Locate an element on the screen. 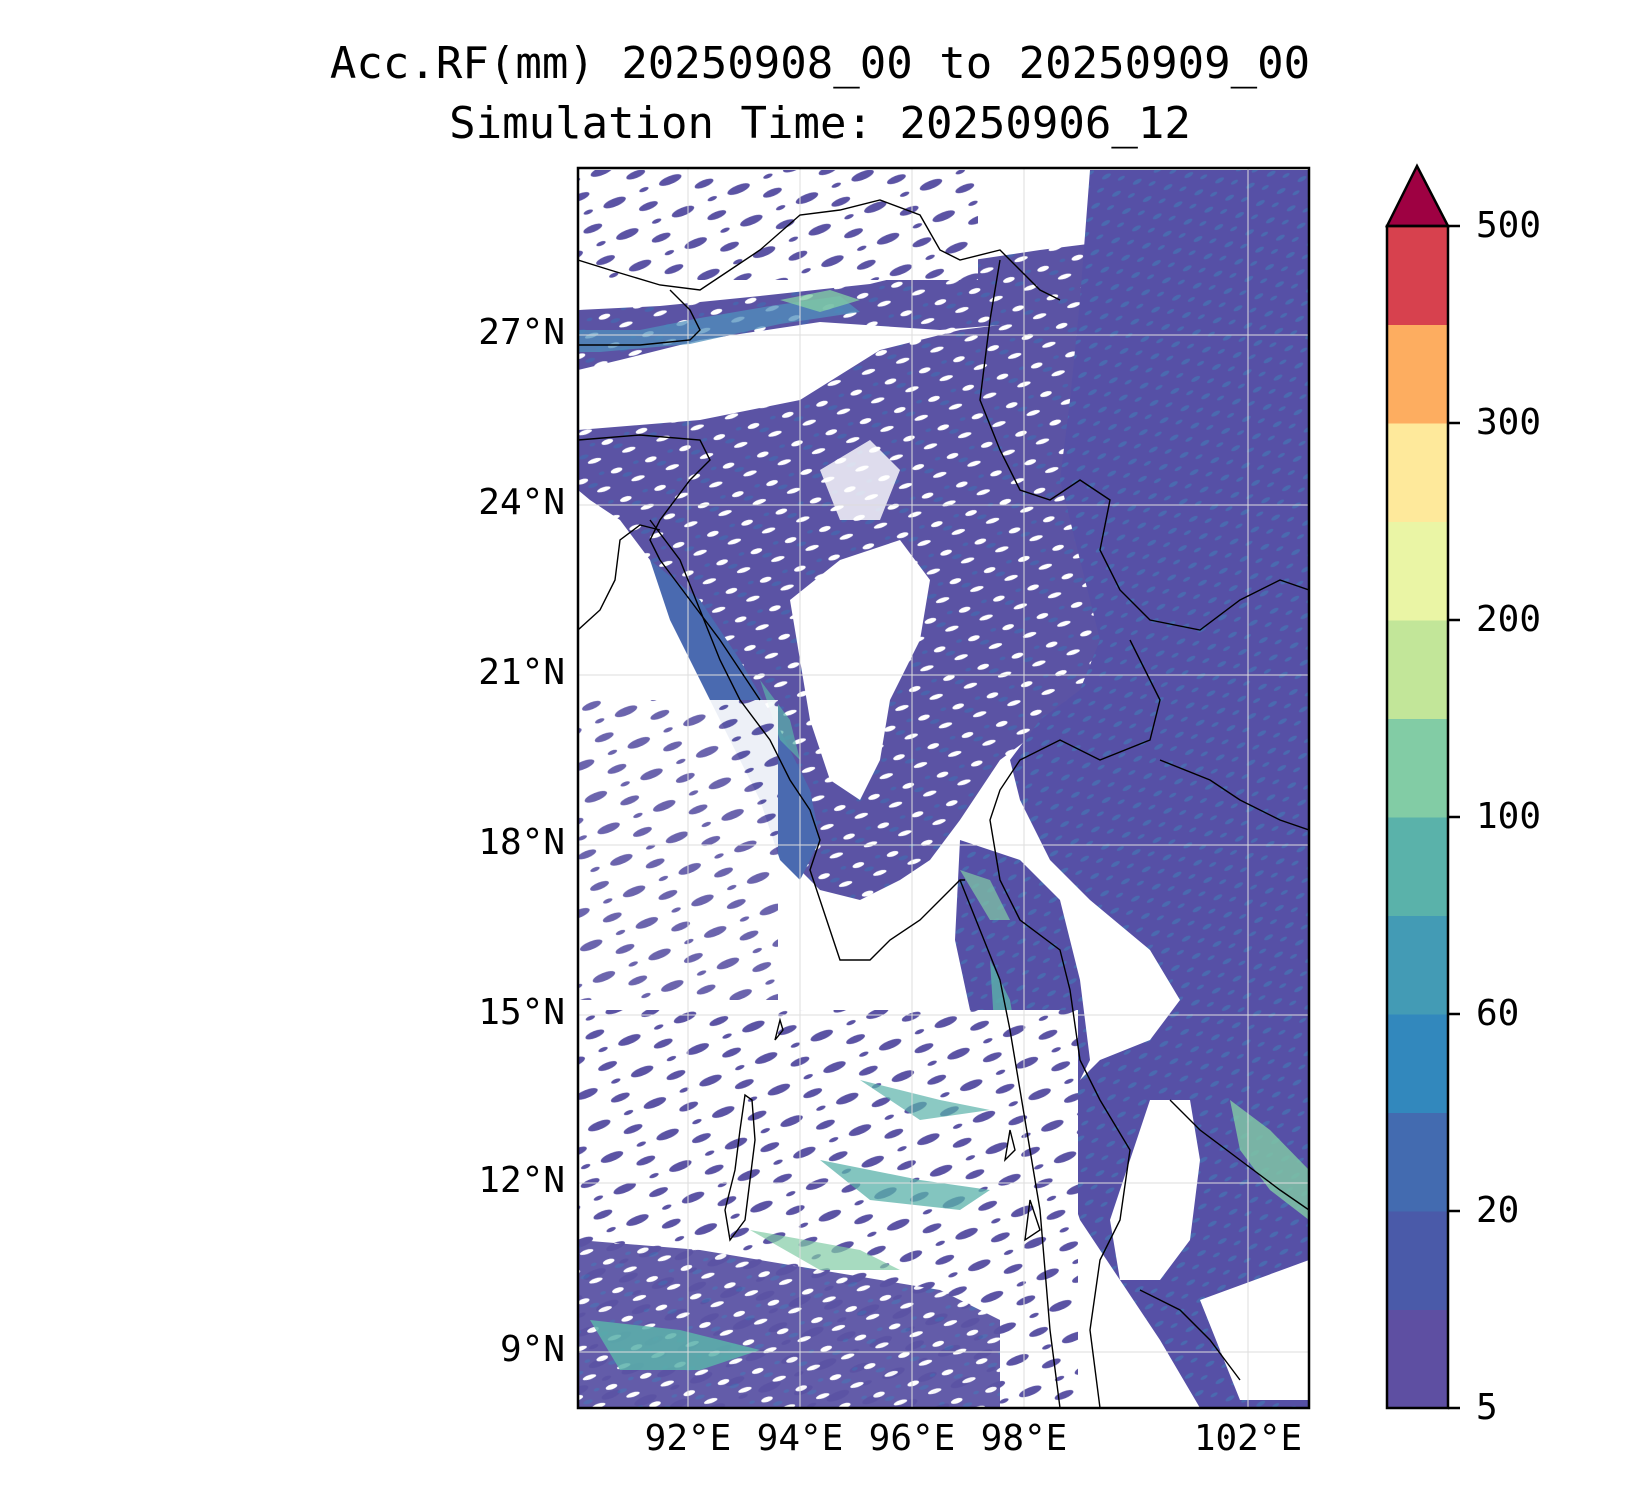 The width and height of the screenshot is (1650, 1500). colorbar-label-300: 300 is located at coordinates (1509, 422).